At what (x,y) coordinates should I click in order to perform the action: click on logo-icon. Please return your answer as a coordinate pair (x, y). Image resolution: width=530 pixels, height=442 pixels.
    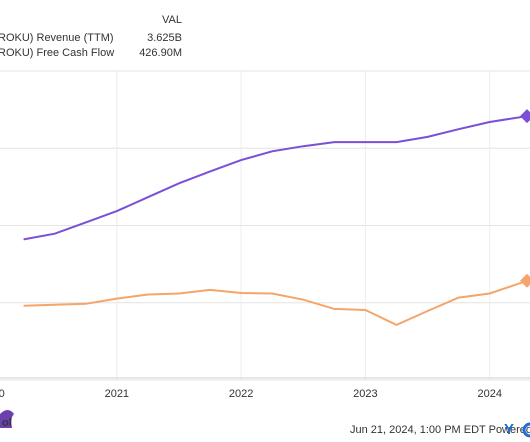
    Looking at the image, I should click on (7, 419).